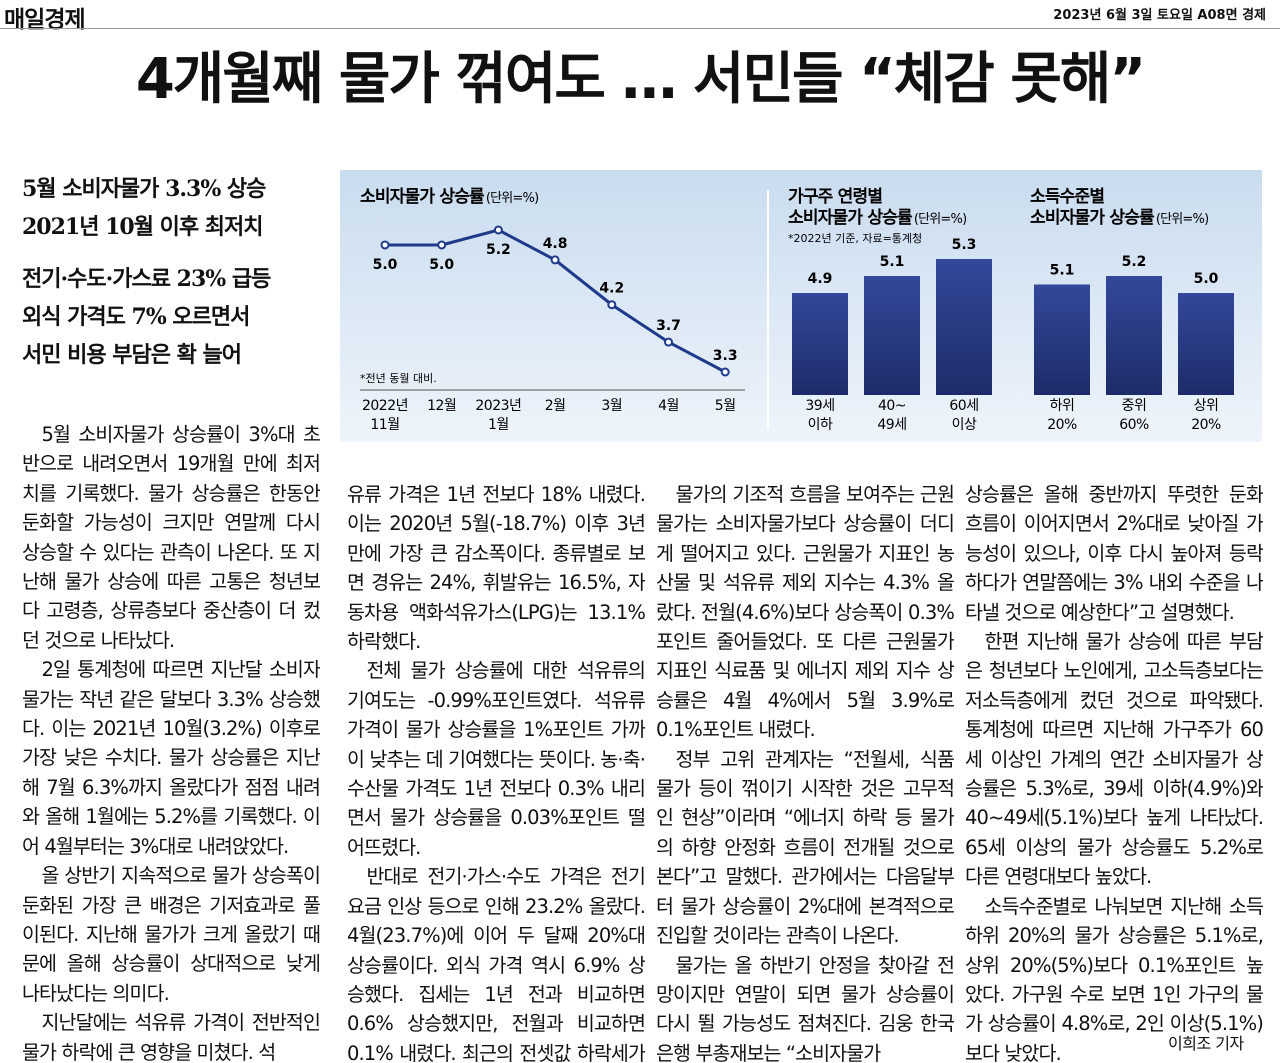  I want to click on x-tick-label: 1월, so click(498, 425).